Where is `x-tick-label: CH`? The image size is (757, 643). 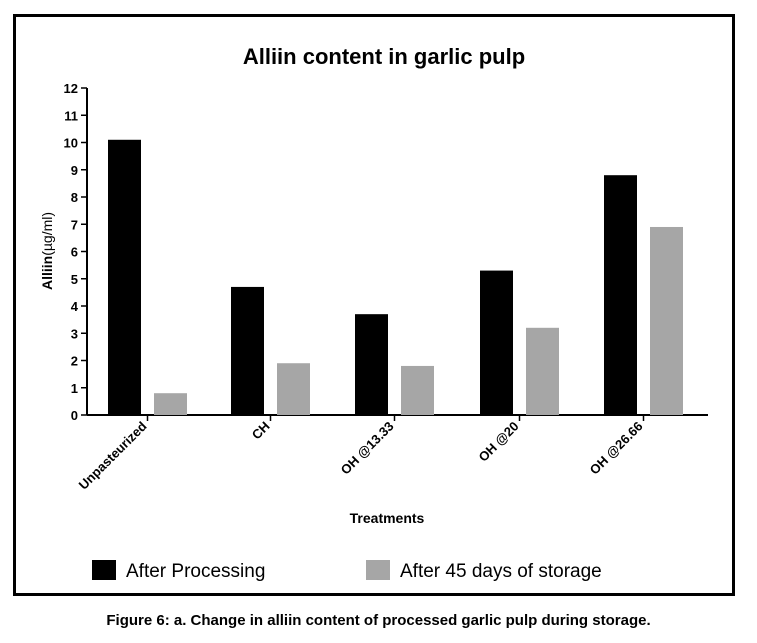 x-tick-label: CH is located at coordinates (261, 431).